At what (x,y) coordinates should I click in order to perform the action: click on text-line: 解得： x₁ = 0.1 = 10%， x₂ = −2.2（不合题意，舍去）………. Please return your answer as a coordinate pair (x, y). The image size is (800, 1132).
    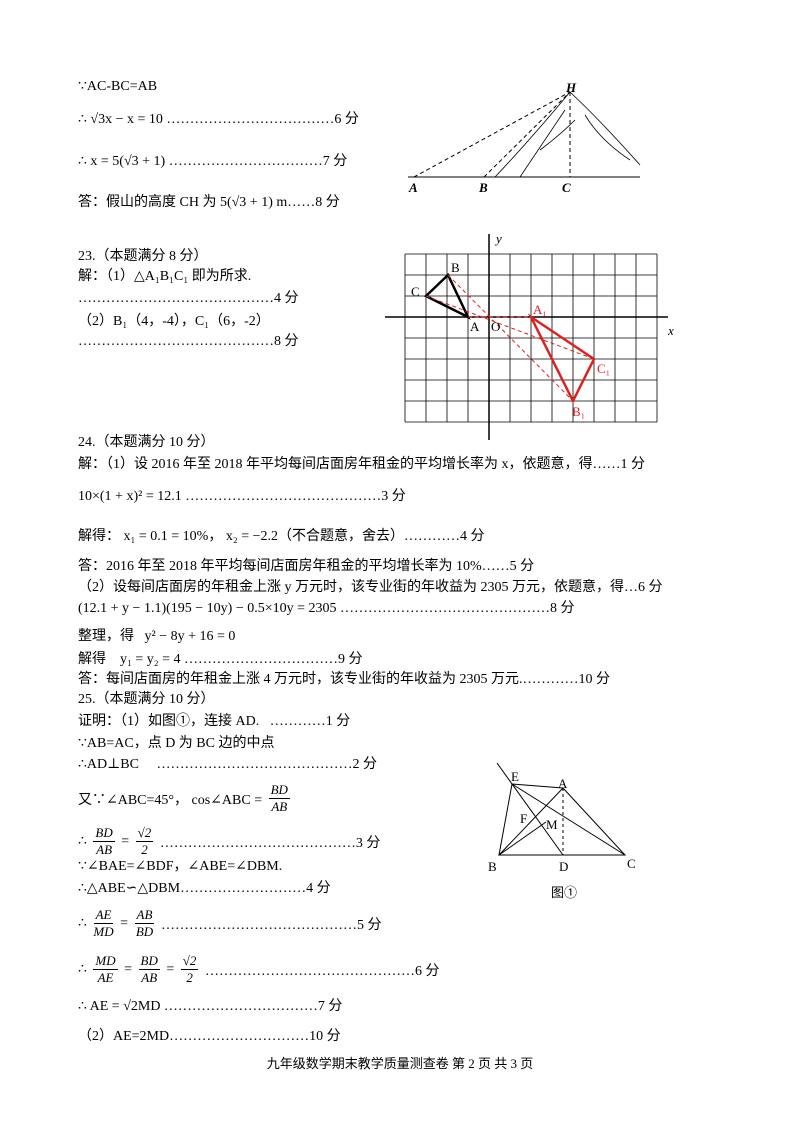
    Looking at the image, I should click on (281, 535).